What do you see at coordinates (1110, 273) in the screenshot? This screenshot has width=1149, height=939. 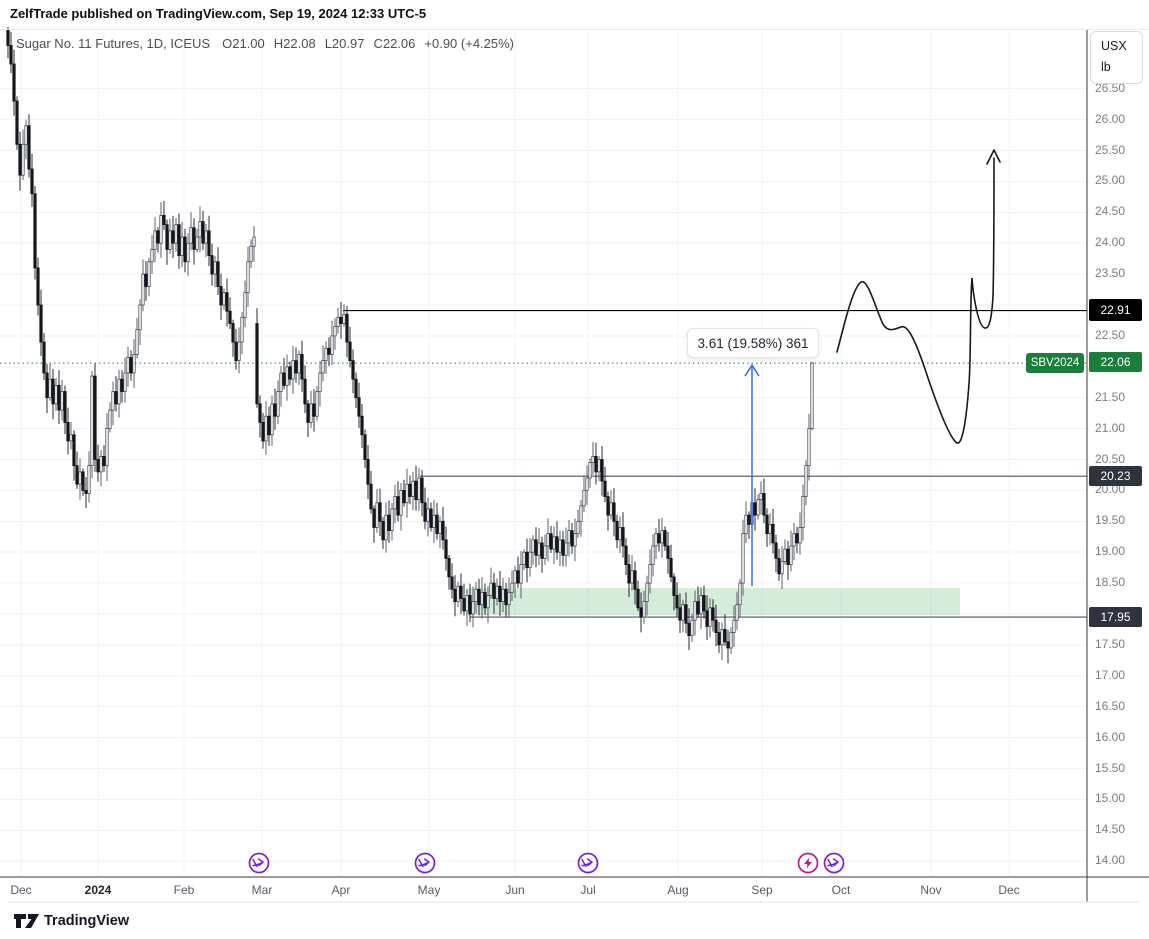 I see `price-tick-label: 23.50` at bounding box center [1110, 273].